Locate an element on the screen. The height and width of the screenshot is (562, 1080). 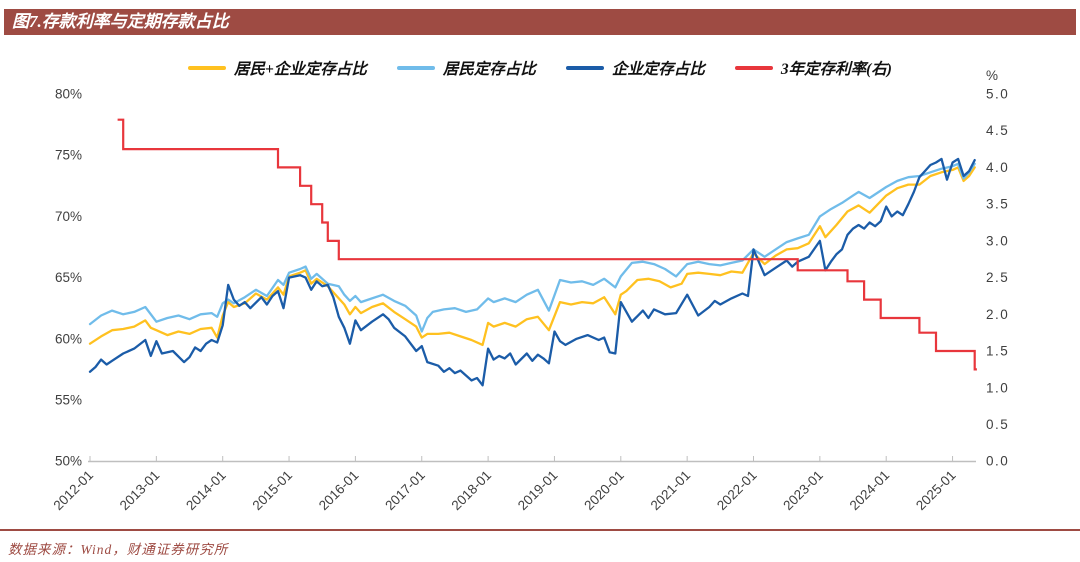
x-tick-label: 2019-01 is located at coordinates (538, 491).